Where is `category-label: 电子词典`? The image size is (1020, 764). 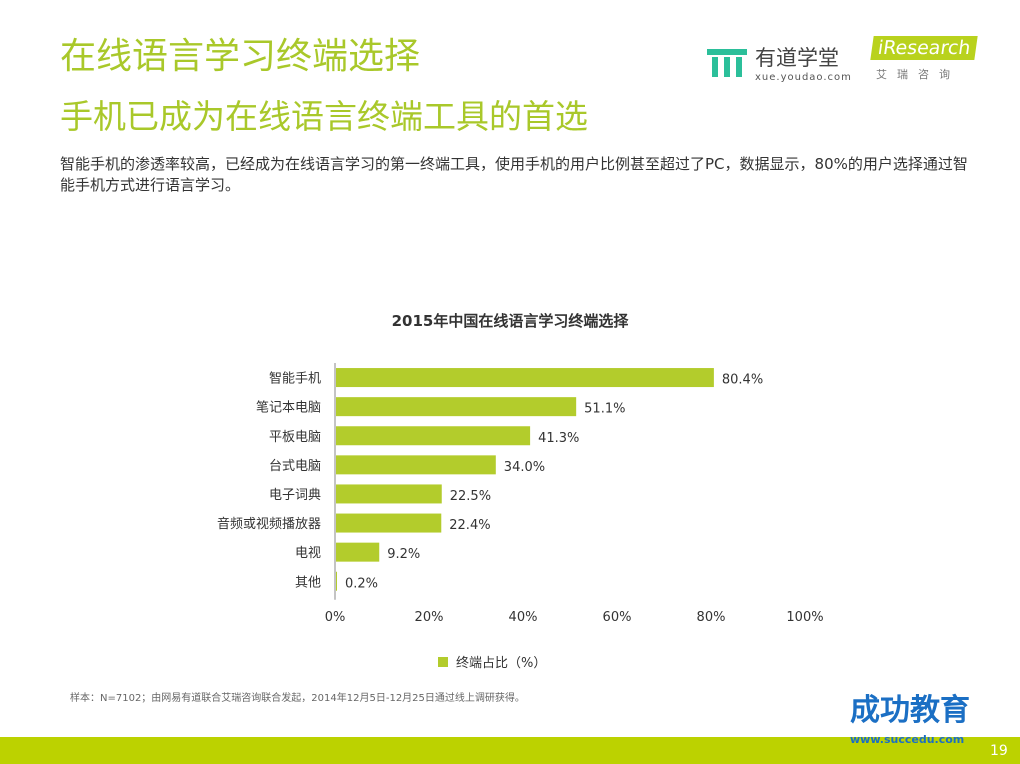
category-label: 电子词典 is located at coordinates (295, 495).